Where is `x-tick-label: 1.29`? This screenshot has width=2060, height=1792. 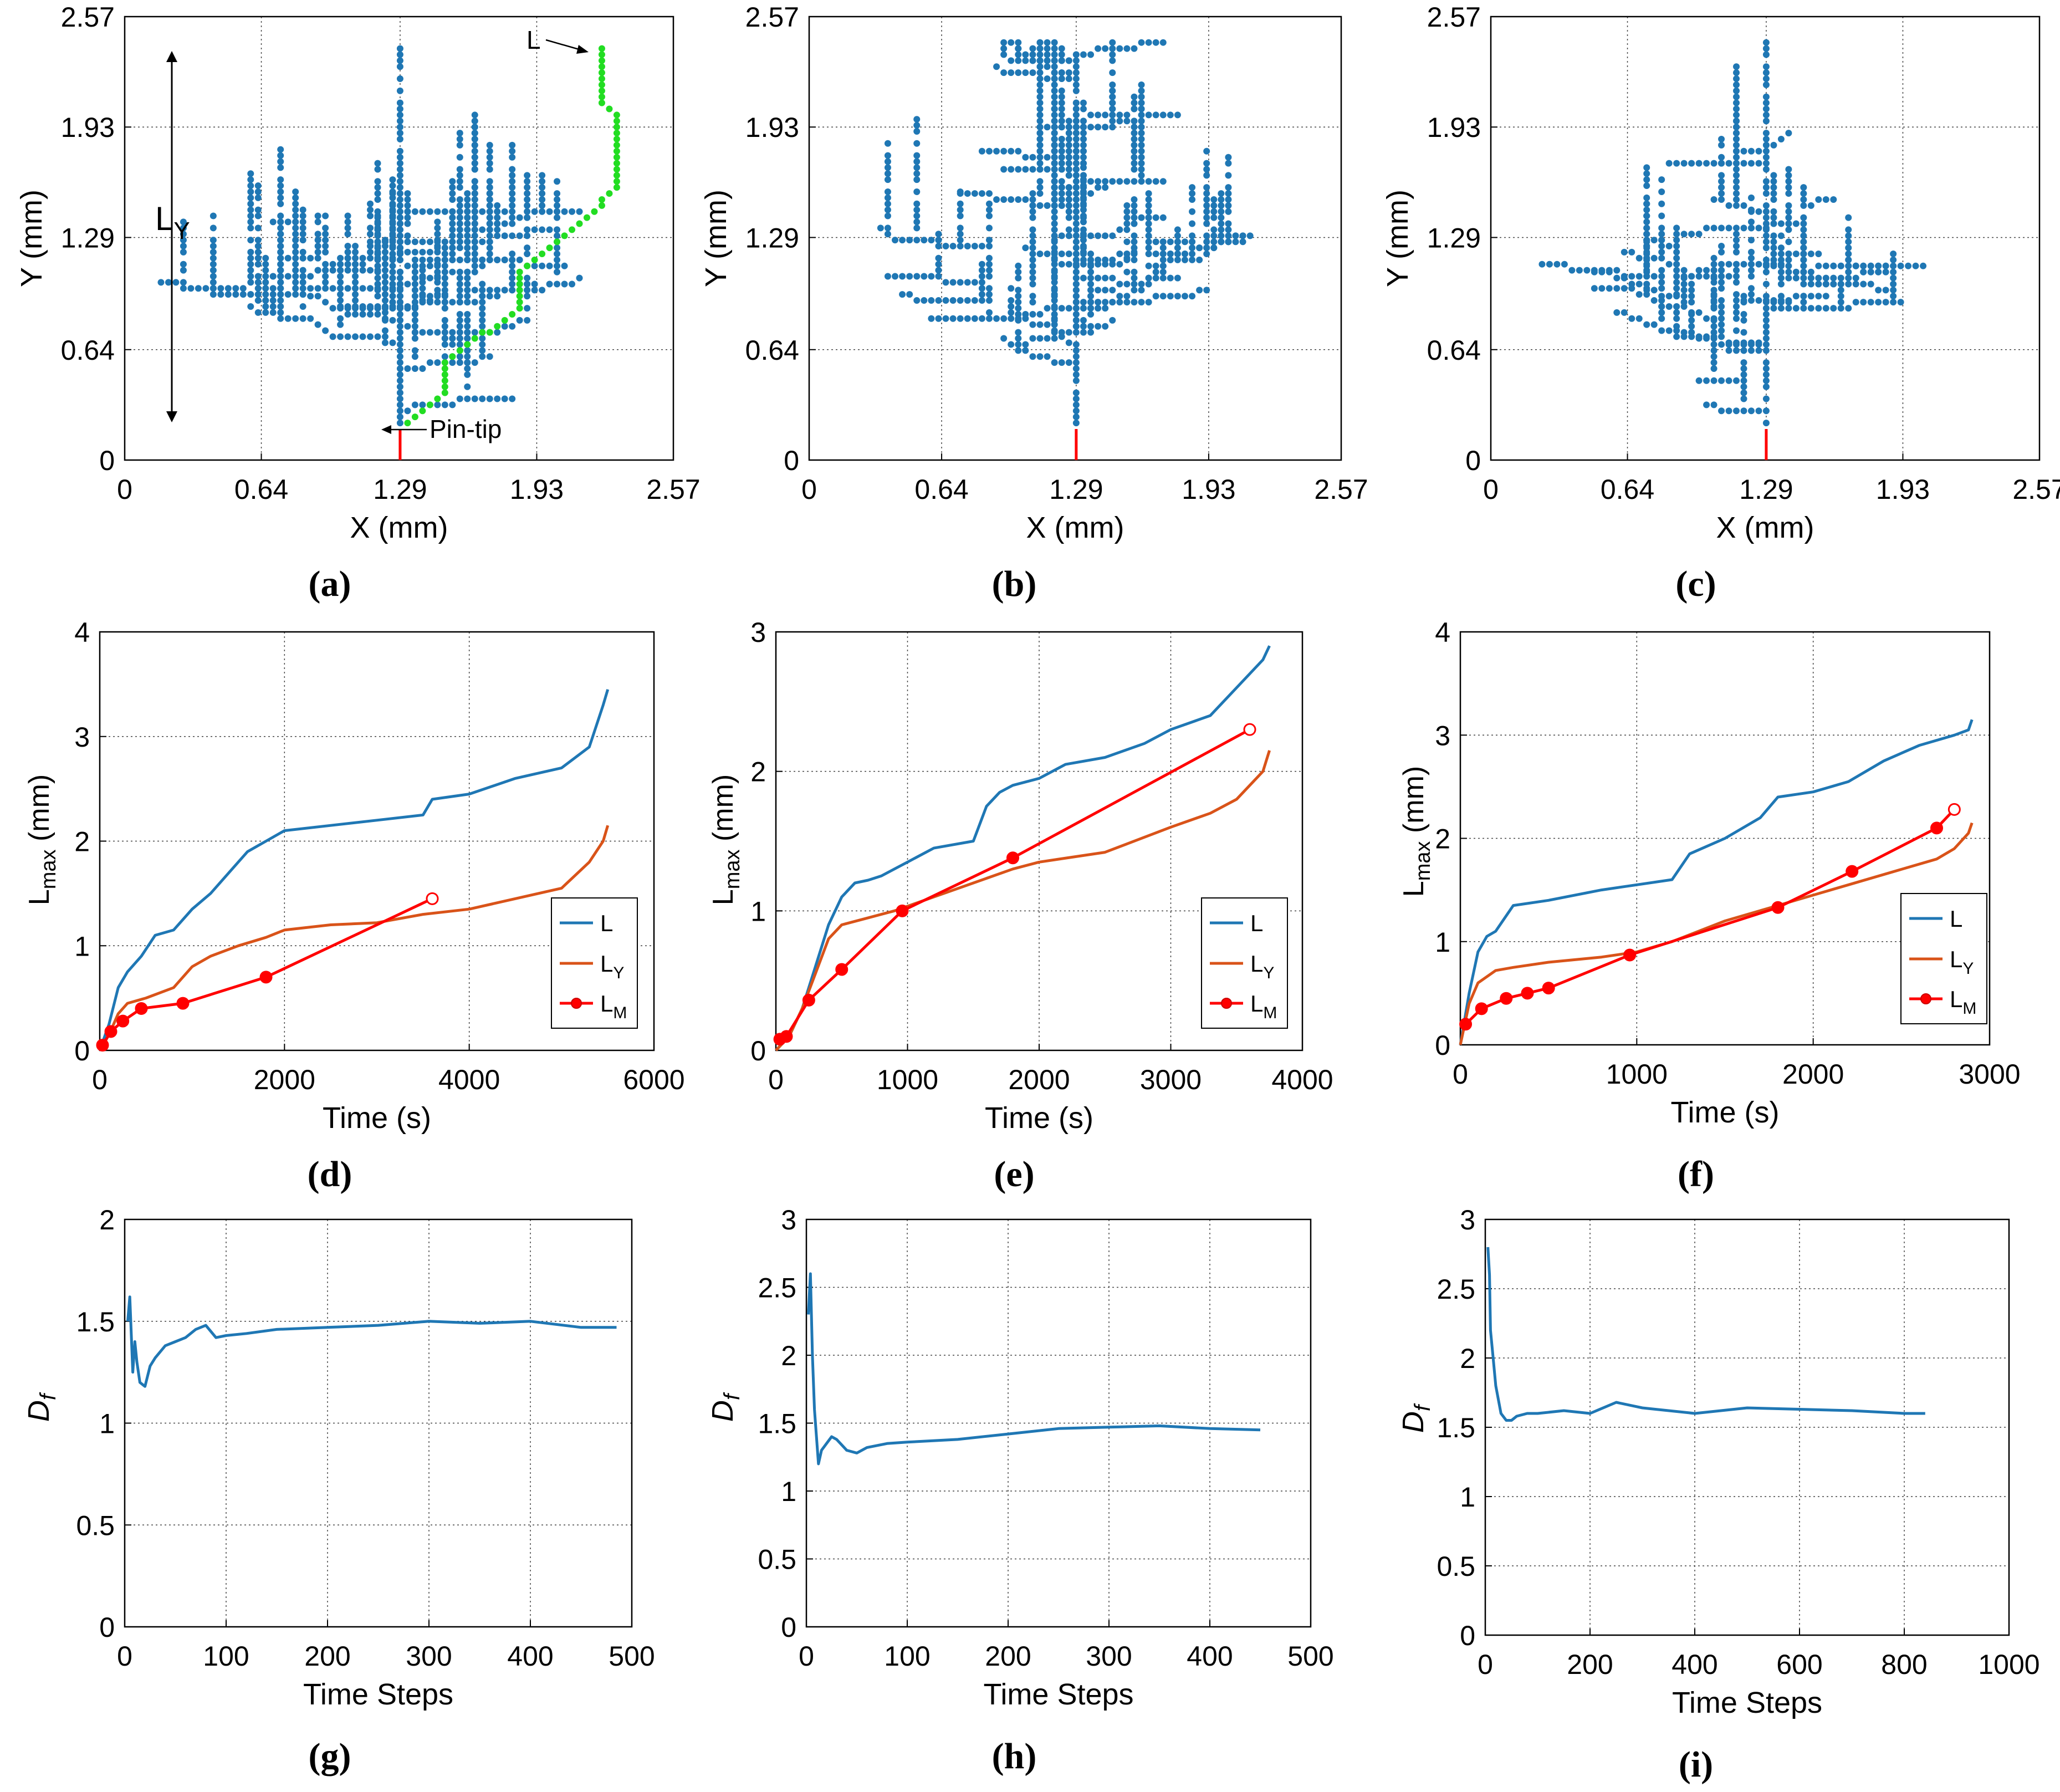
x-tick-label: 1.29 is located at coordinates (1766, 489).